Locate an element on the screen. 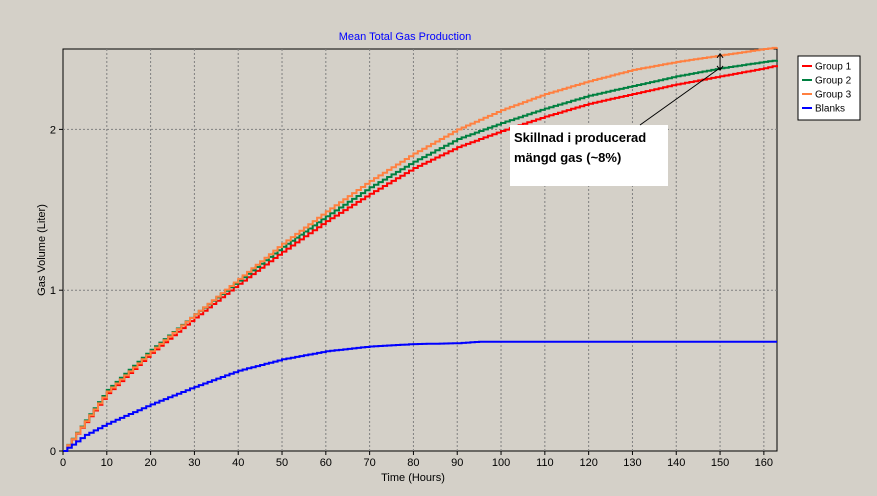  y-tick-label: 2 is located at coordinates (53, 130).